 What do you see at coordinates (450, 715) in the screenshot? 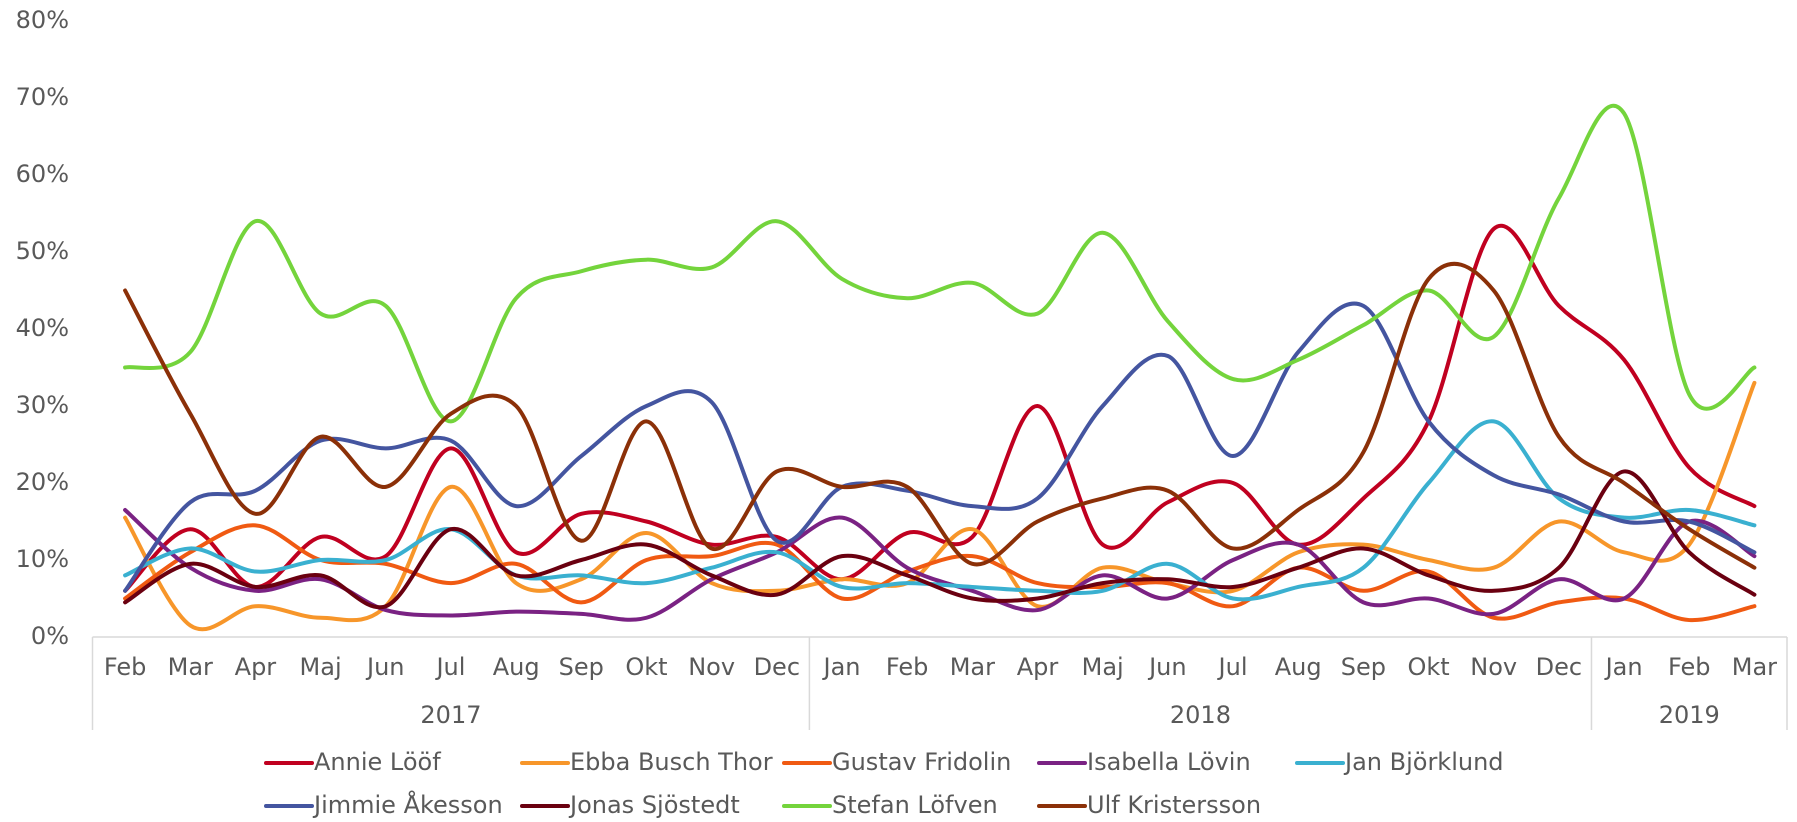
I see `x-group-label: 2017` at bounding box center [450, 715].